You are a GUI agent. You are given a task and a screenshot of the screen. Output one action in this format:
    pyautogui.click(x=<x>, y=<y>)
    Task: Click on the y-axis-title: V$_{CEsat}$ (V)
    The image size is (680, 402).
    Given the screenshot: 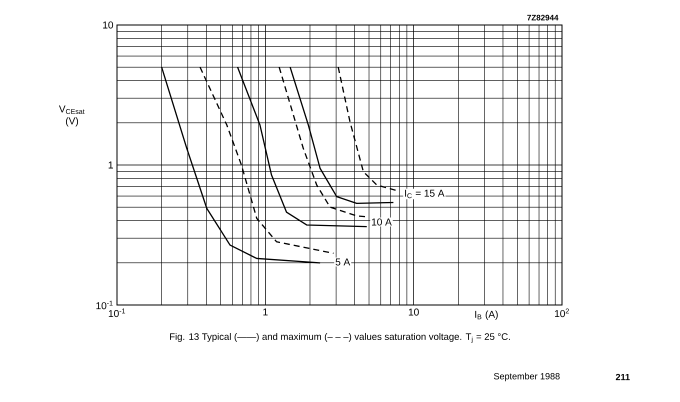 What is the action you would take?
    pyautogui.click(x=71, y=116)
    